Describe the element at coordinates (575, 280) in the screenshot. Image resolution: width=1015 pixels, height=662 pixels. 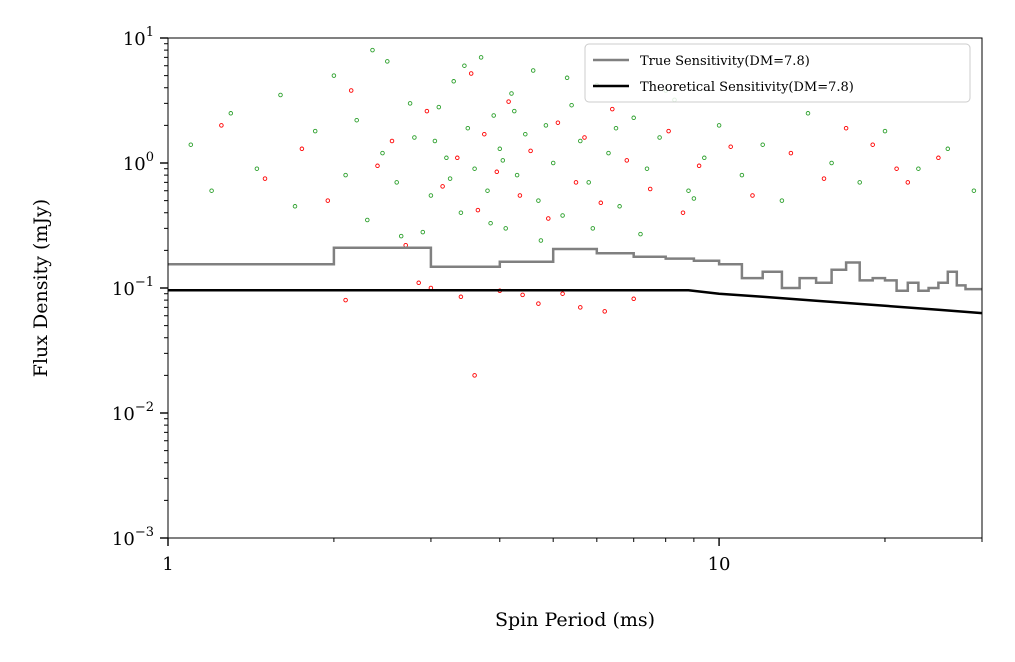
I see `sensitivity-curves` at that location.